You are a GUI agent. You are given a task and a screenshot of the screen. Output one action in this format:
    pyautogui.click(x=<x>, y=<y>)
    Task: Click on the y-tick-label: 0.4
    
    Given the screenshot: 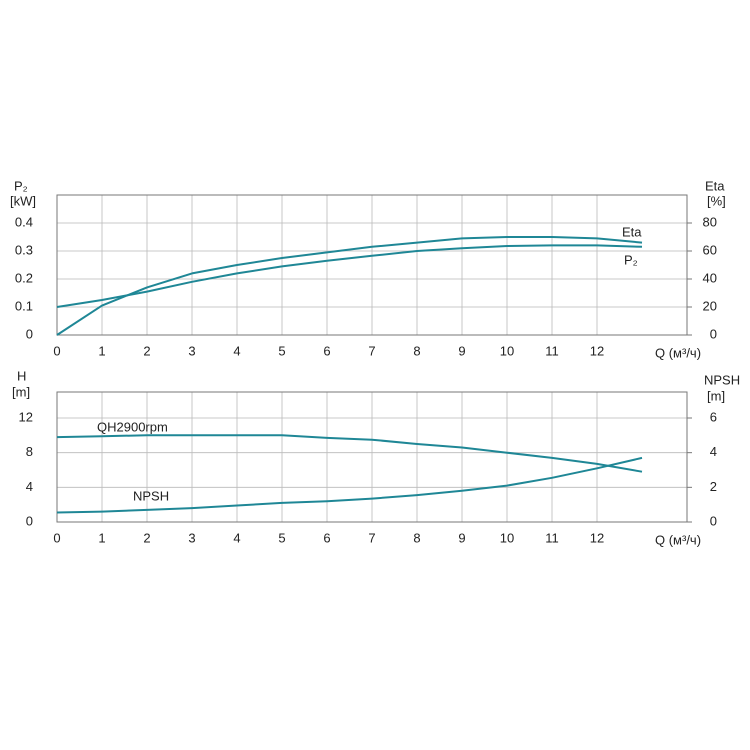 What is the action you would take?
    pyautogui.click(x=24, y=221)
    